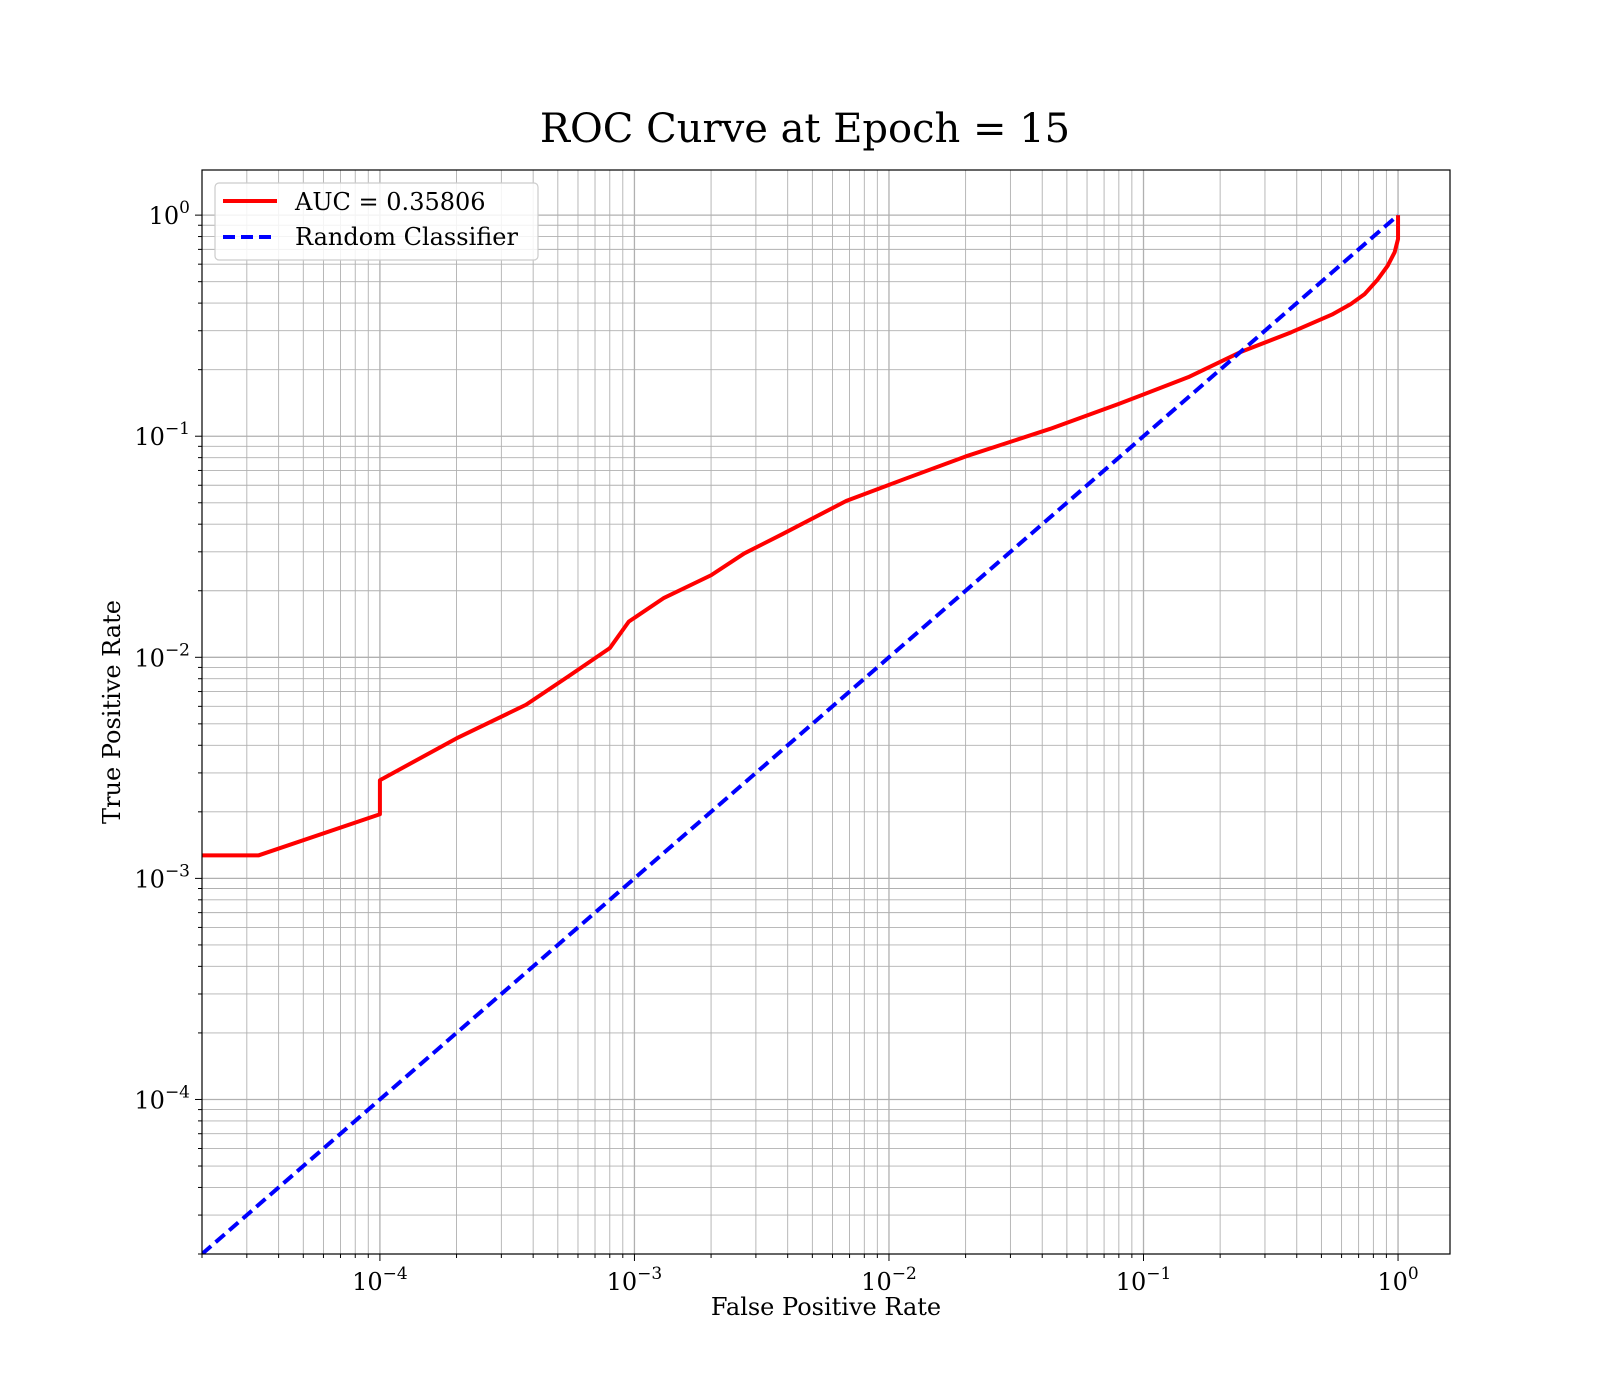  I want to click on x-tick-labels: 10⁻⁴ 10⁻³ 10⁻² 10⁻¹ 10⁰, so click(885, 1280).